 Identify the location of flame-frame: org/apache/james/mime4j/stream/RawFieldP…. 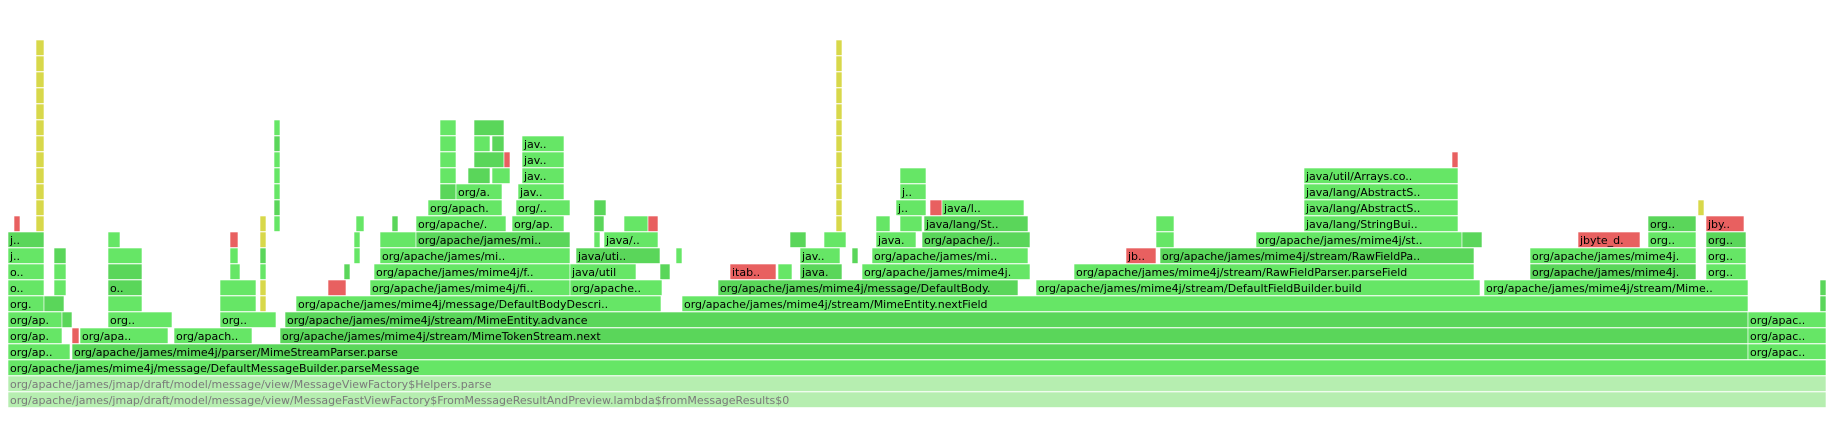
(1317, 255).